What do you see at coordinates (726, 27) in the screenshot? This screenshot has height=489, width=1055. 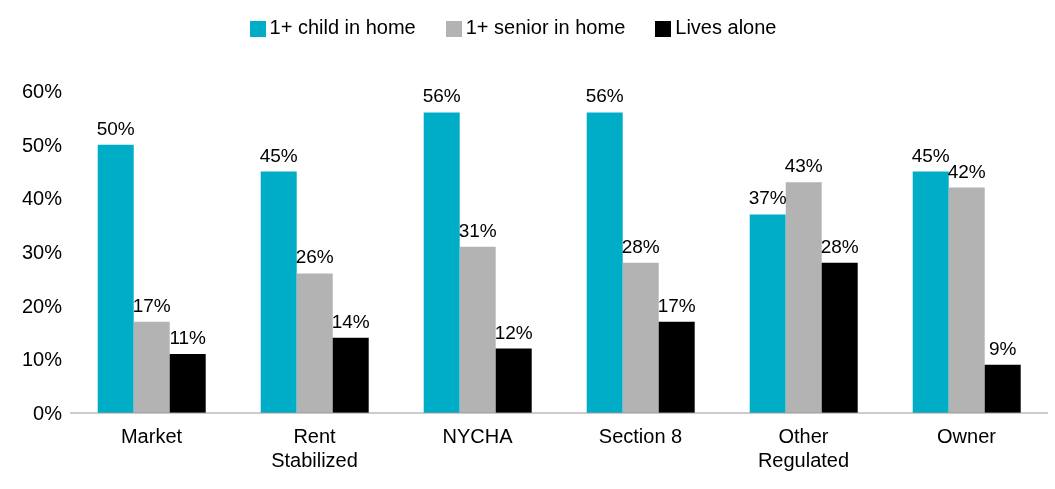 I see `legend-label: Lives alone` at bounding box center [726, 27].